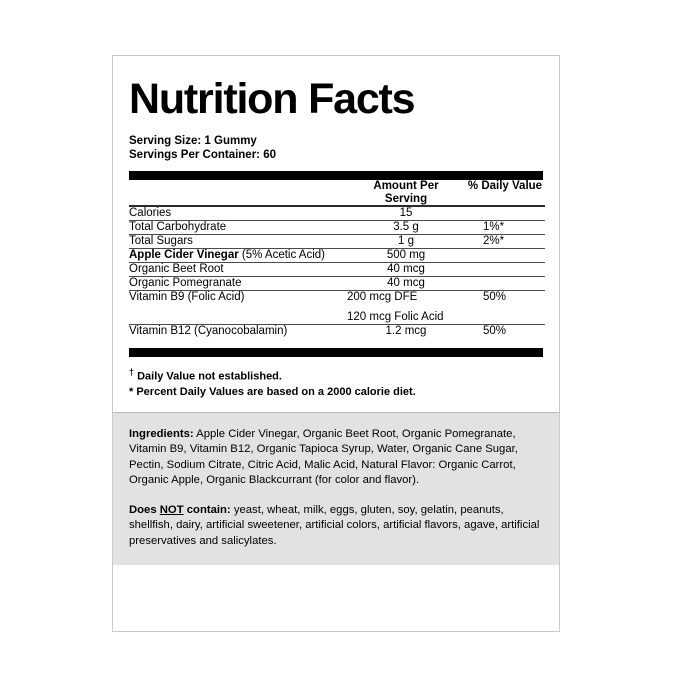  I want to click on footnote-dagger-text: Daily Value not established., so click(209, 376).